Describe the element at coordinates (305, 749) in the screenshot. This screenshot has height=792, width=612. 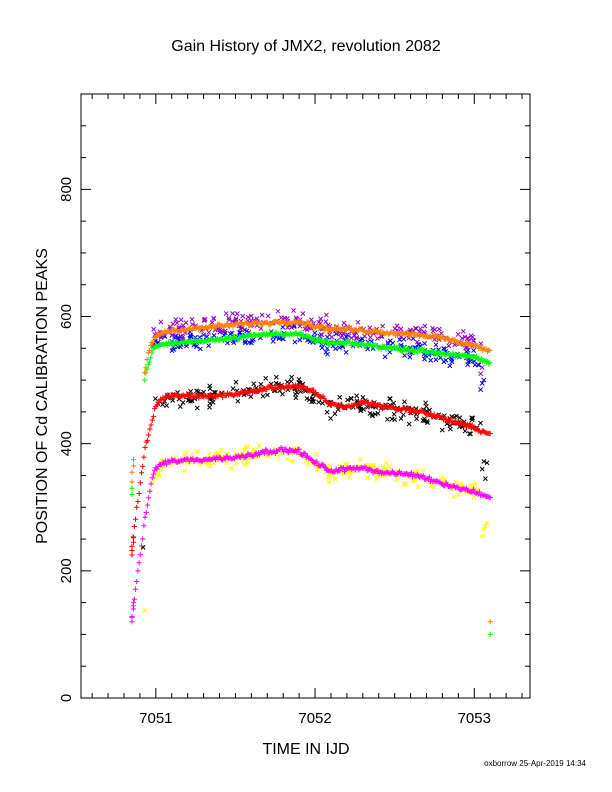
I see `x-axis-label: TIME IN IJD` at that location.